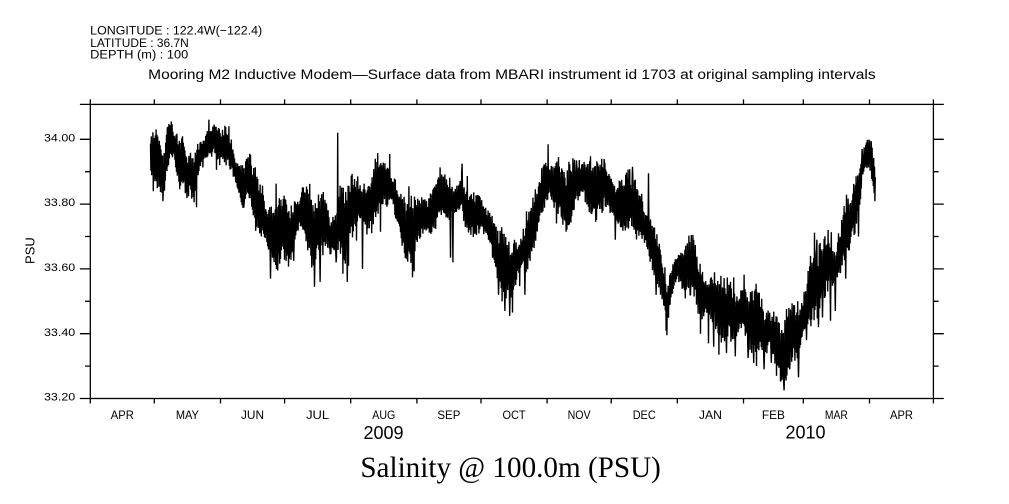 This screenshot has height=504, width=1009. What do you see at coordinates (59, 203) in the screenshot?
I see `svg-text: 33.80` at bounding box center [59, 203].